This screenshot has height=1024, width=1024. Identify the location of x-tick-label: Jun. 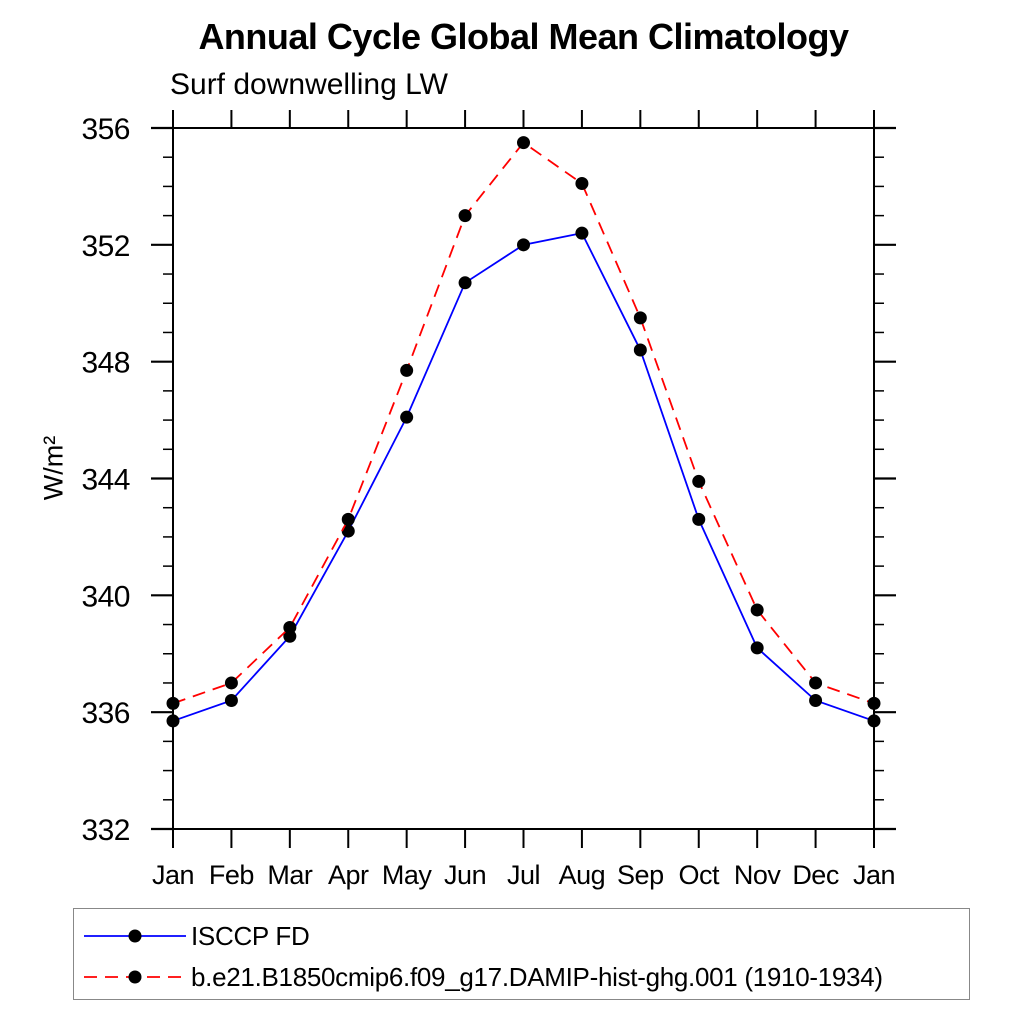
(465, 875).